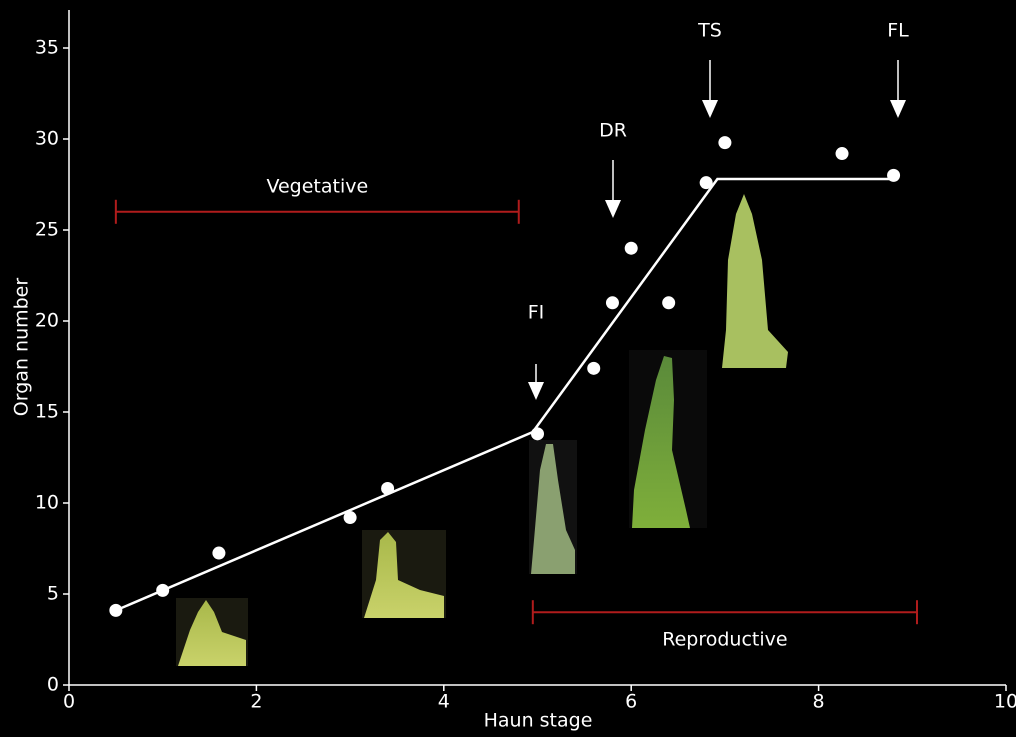 The height and width of the screenshot is (737, 1016). What do you see at coordinates (53, 685) in the screenshot?
I see `y-tick-label: 0` at bounding box center [53, 685].